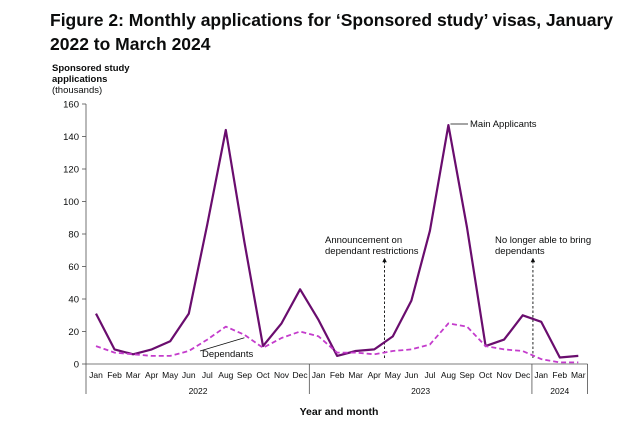  What do you see at coordinates (71, 105) in the screenshot?
I see `y-tick-label: 160` at bounding box center [71, 105].